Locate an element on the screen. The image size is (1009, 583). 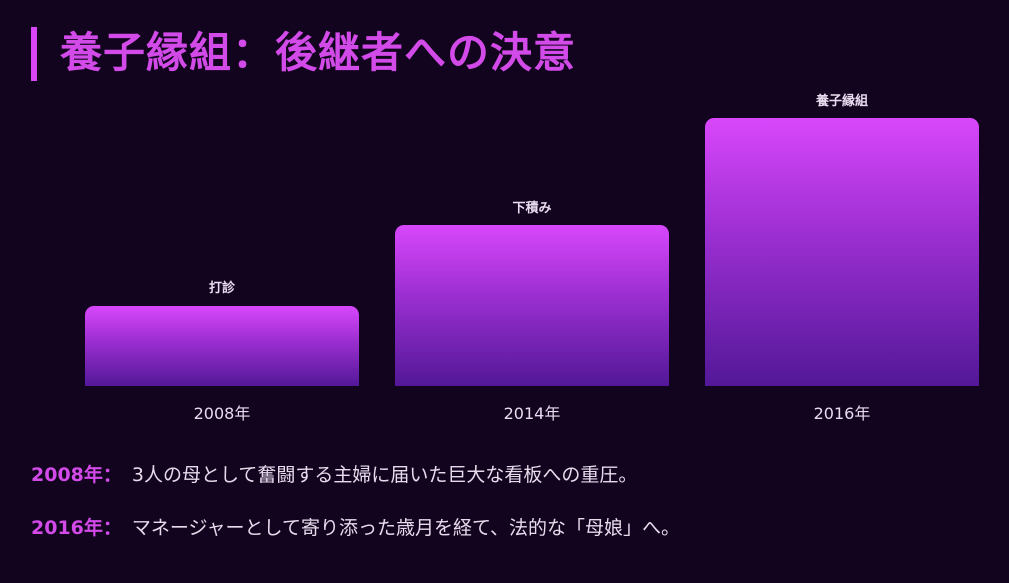
note-text: マネージャーとして寄り添った歳月を経て、法的な「母娘」へ。 is located at coordinates (406, 528).